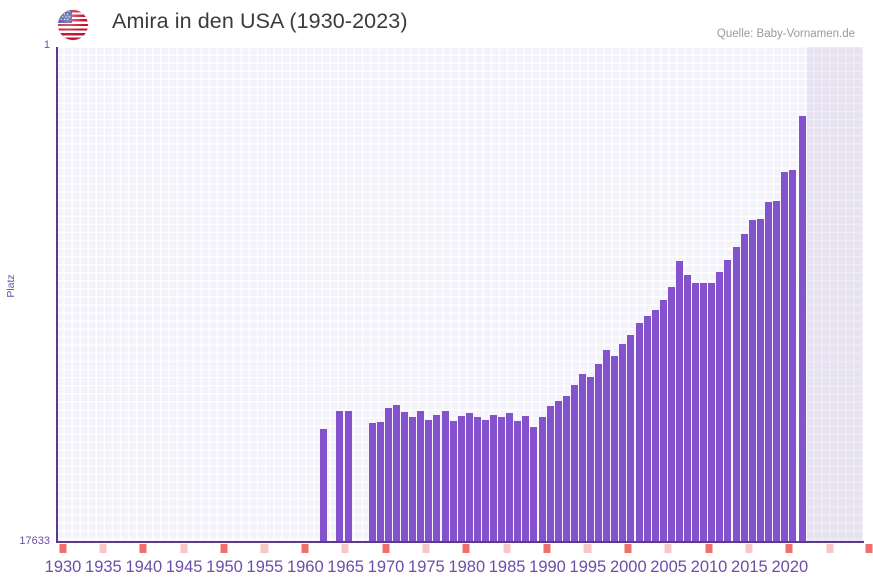 This screenshot has width=873, height=587. I want to click on bar-1993, so click(574, 463).